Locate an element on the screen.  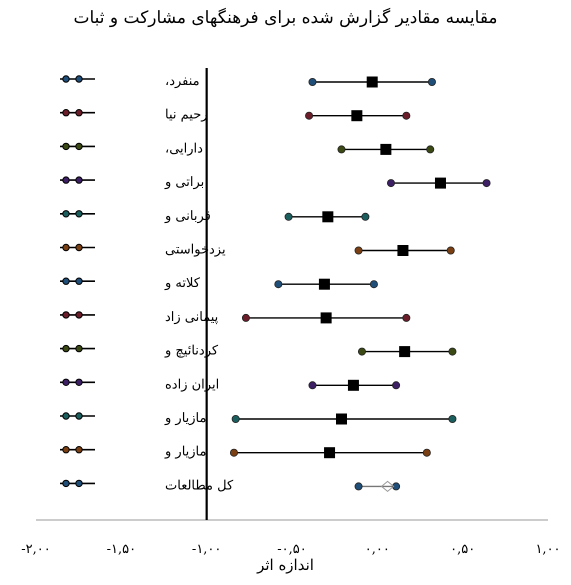
study-label: پیمانی زاد is located at coordinates (192, 317).